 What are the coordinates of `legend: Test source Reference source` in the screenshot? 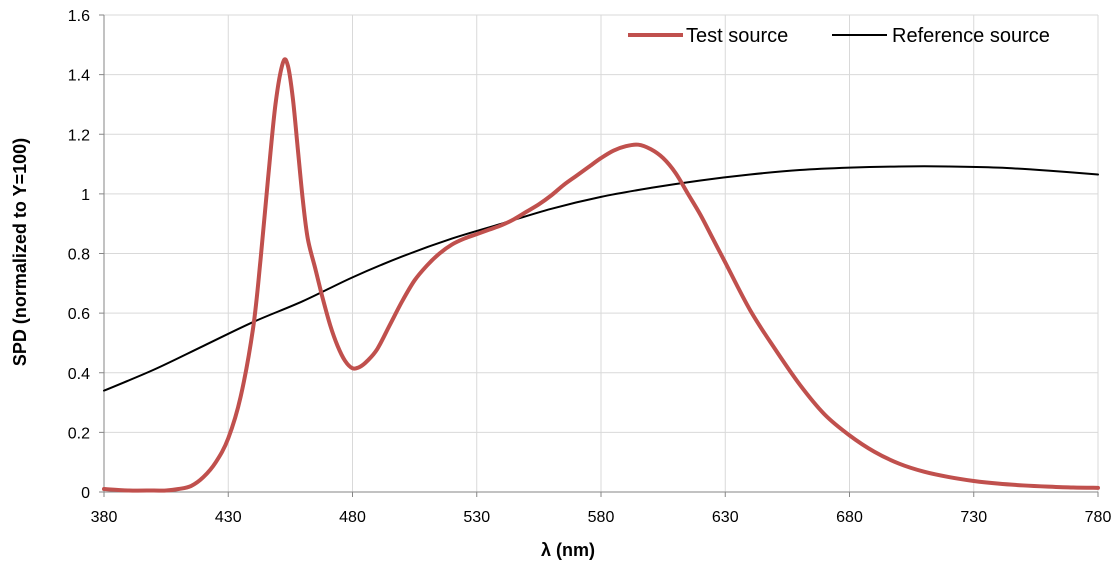 It's located at (839, 36).